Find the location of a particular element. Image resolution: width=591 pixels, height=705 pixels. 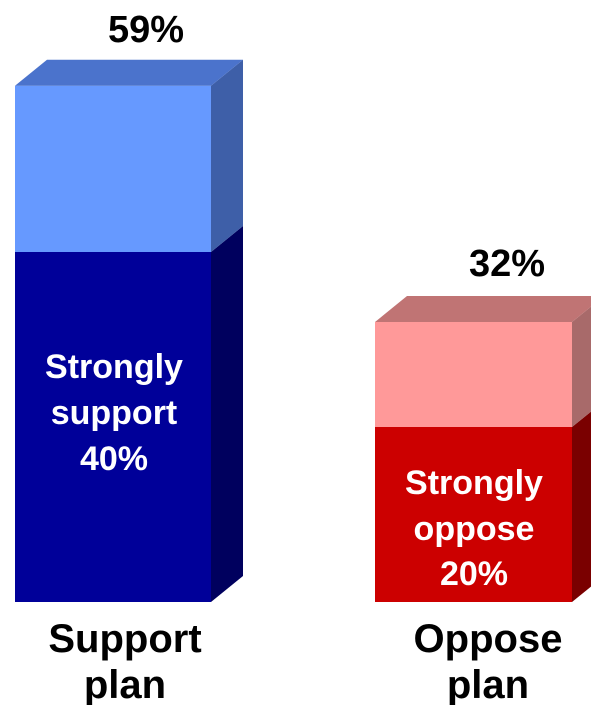

category-label-support-line2: plan is located at coordinates (125, 684).